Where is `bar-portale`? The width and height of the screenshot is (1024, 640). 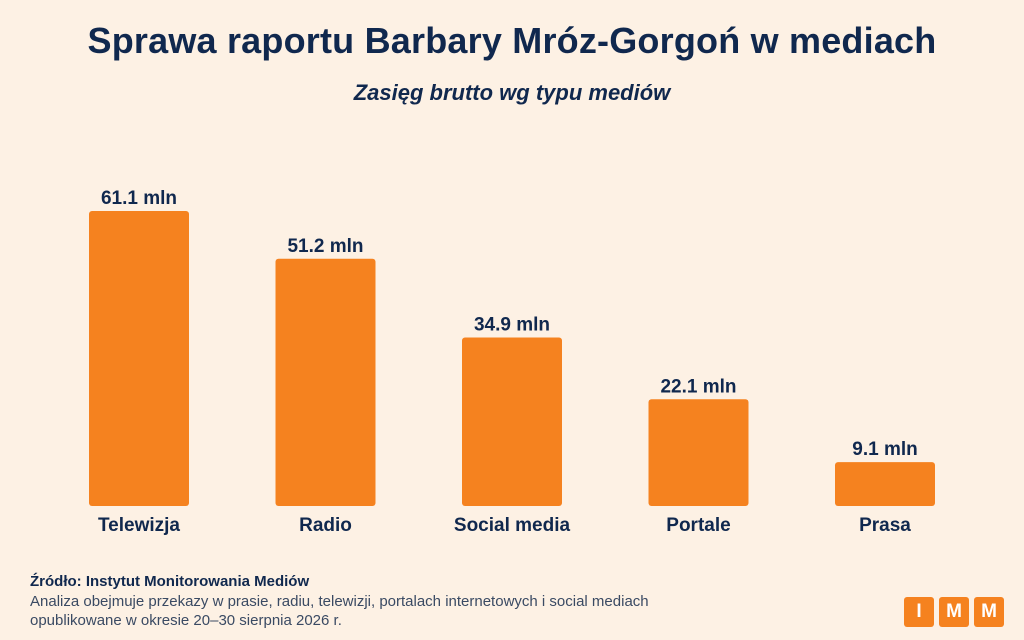
bar-portale is located at coordinates (698, 452).